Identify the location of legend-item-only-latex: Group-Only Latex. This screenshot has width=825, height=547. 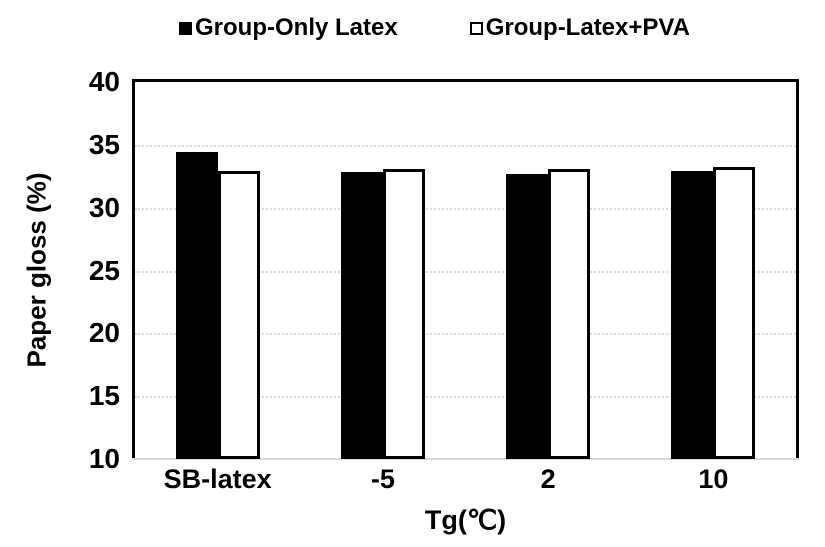
(288, 28).